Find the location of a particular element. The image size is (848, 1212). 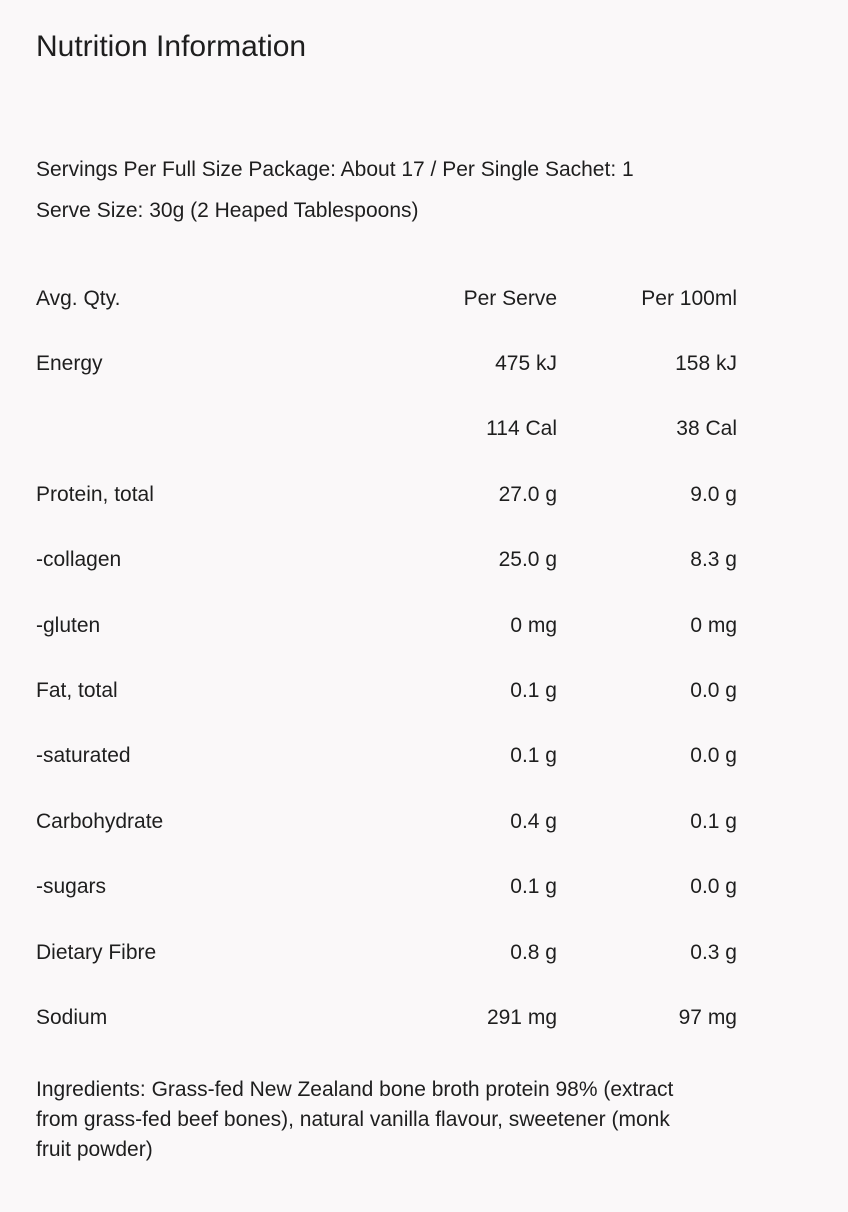

table-cell: 9.0 g is located at coordinates (713, 494).